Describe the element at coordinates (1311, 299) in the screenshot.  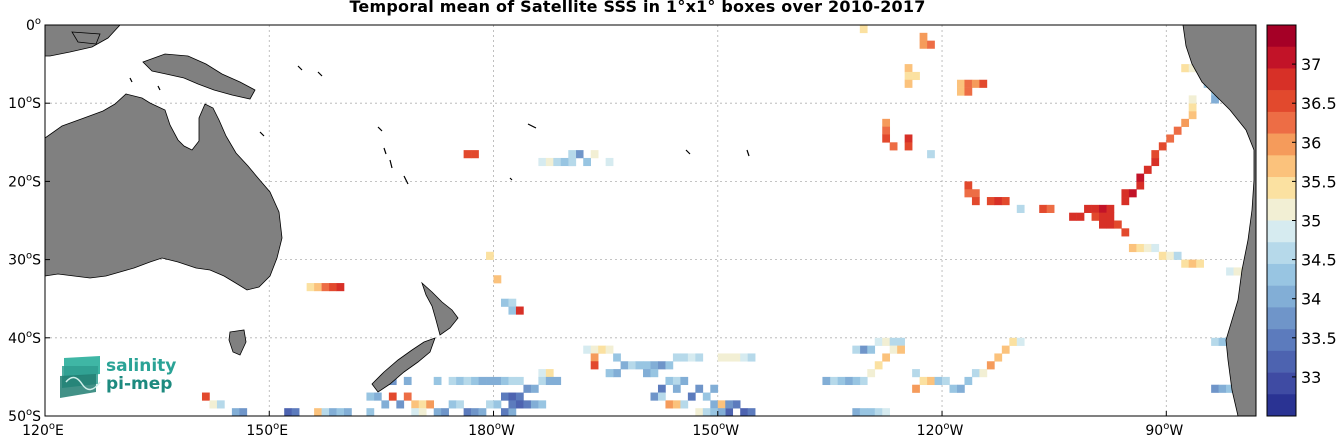
I see `colorbar-label: 34` at that location.